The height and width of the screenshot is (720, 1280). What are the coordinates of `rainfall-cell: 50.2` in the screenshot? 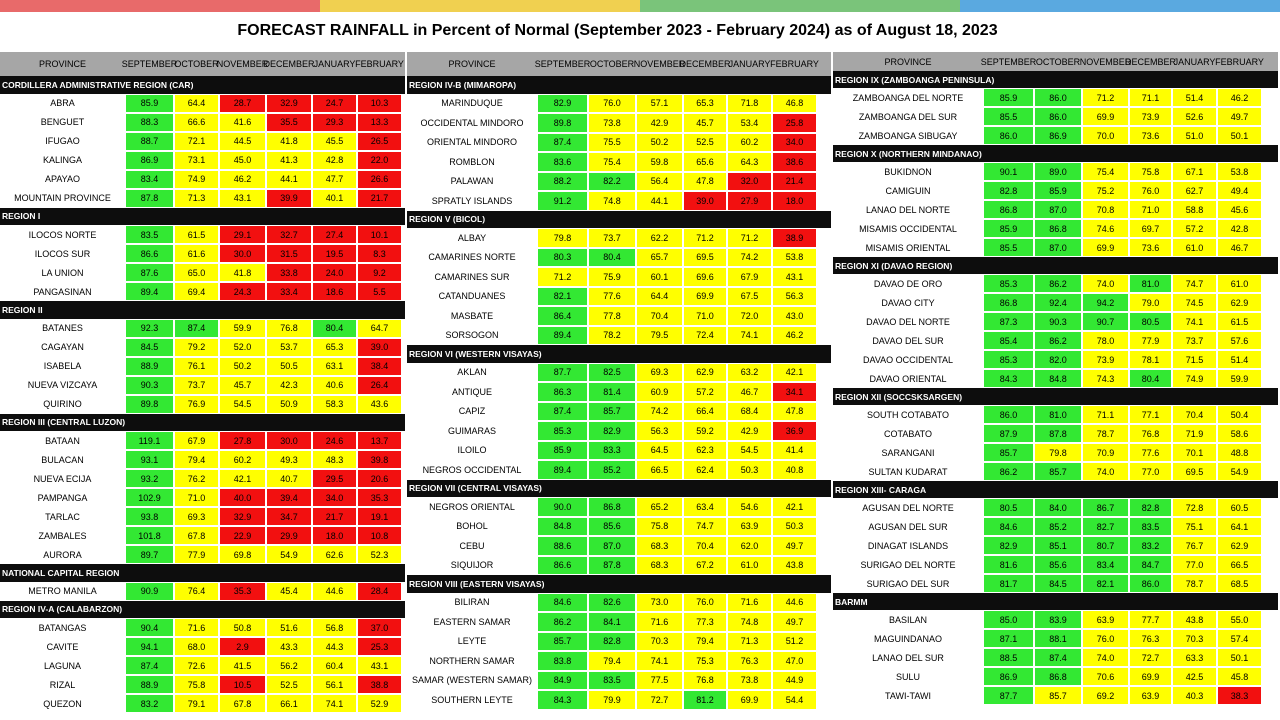 It's located at (659, 142).